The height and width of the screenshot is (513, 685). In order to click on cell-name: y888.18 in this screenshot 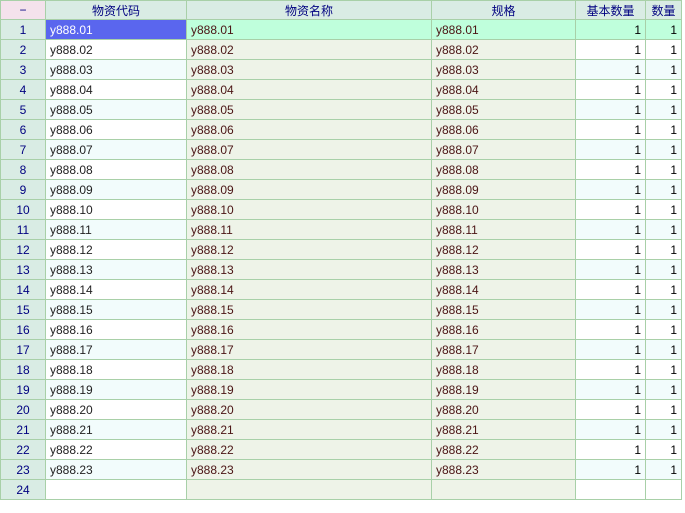, I will do `click(309, 369)`.